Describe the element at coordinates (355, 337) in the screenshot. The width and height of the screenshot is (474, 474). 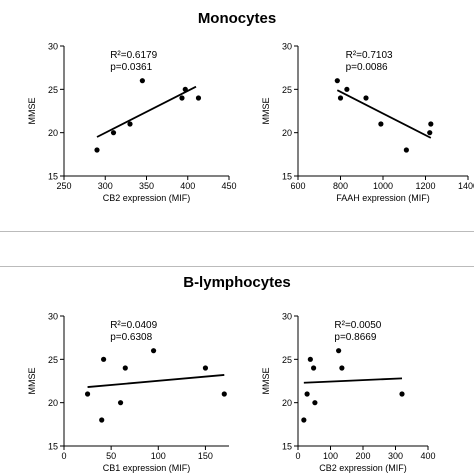
I see `chart-3-p-value-label: p=0.8669` at that location.